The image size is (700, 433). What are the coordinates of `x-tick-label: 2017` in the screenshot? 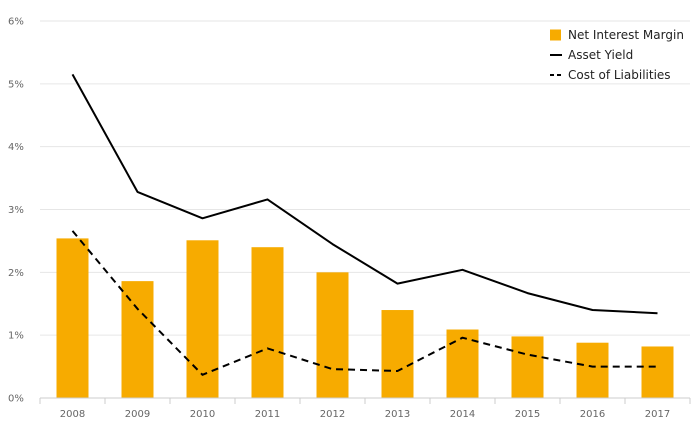 It's located at (657, 414).